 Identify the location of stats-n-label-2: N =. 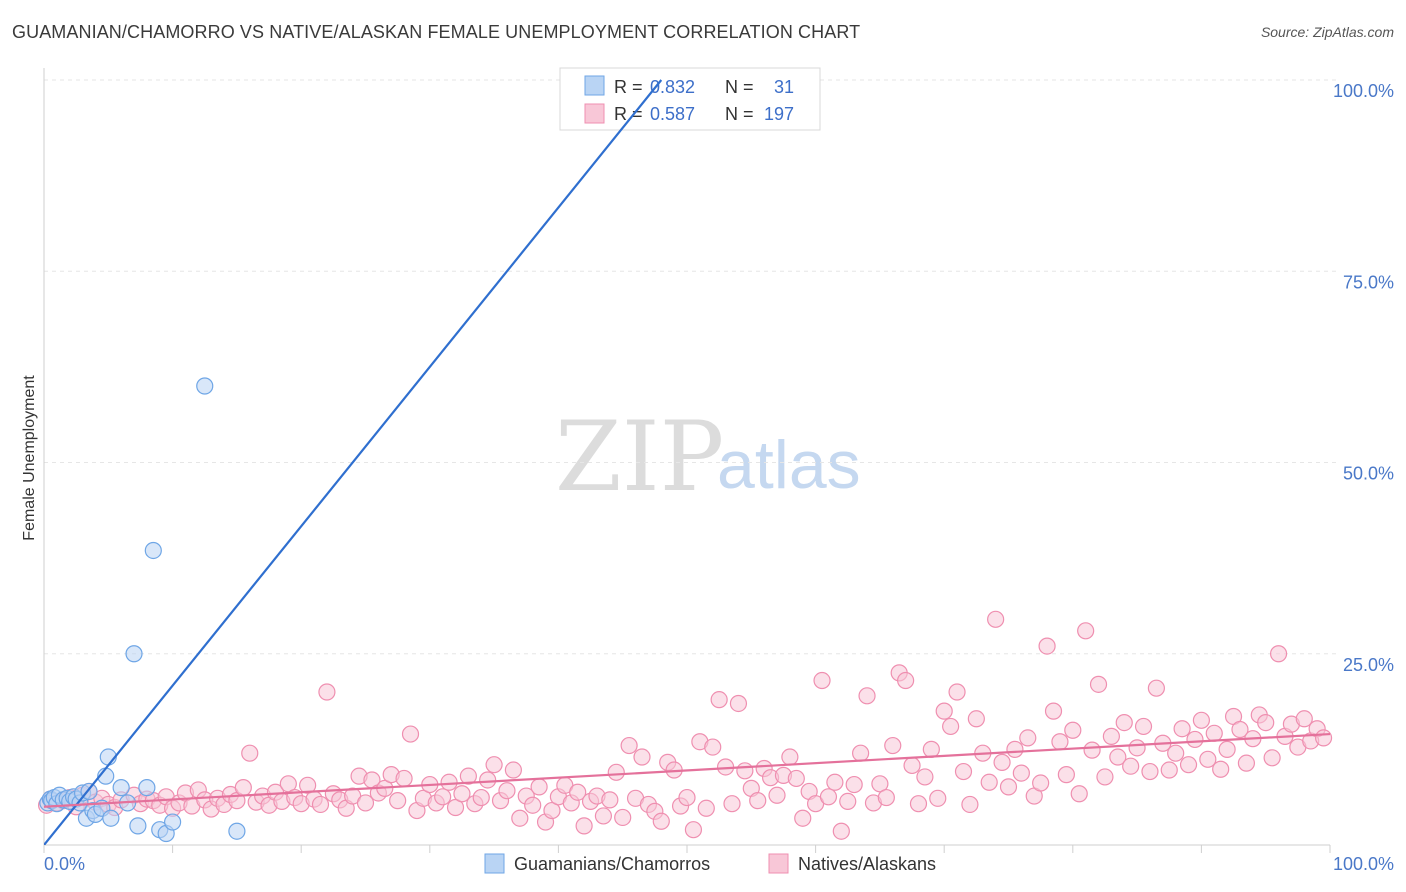
(739, 114).